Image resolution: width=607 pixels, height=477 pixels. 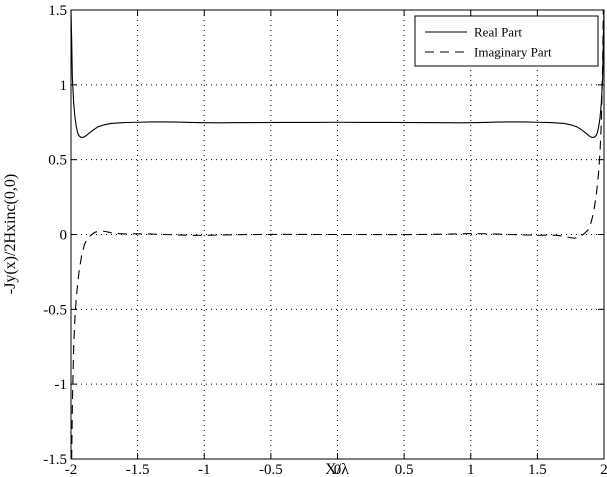 What do you see at coordinates (603, 469) in the screenshot?
I see `x-tick-label: 2` at bounding box center [603, 469].